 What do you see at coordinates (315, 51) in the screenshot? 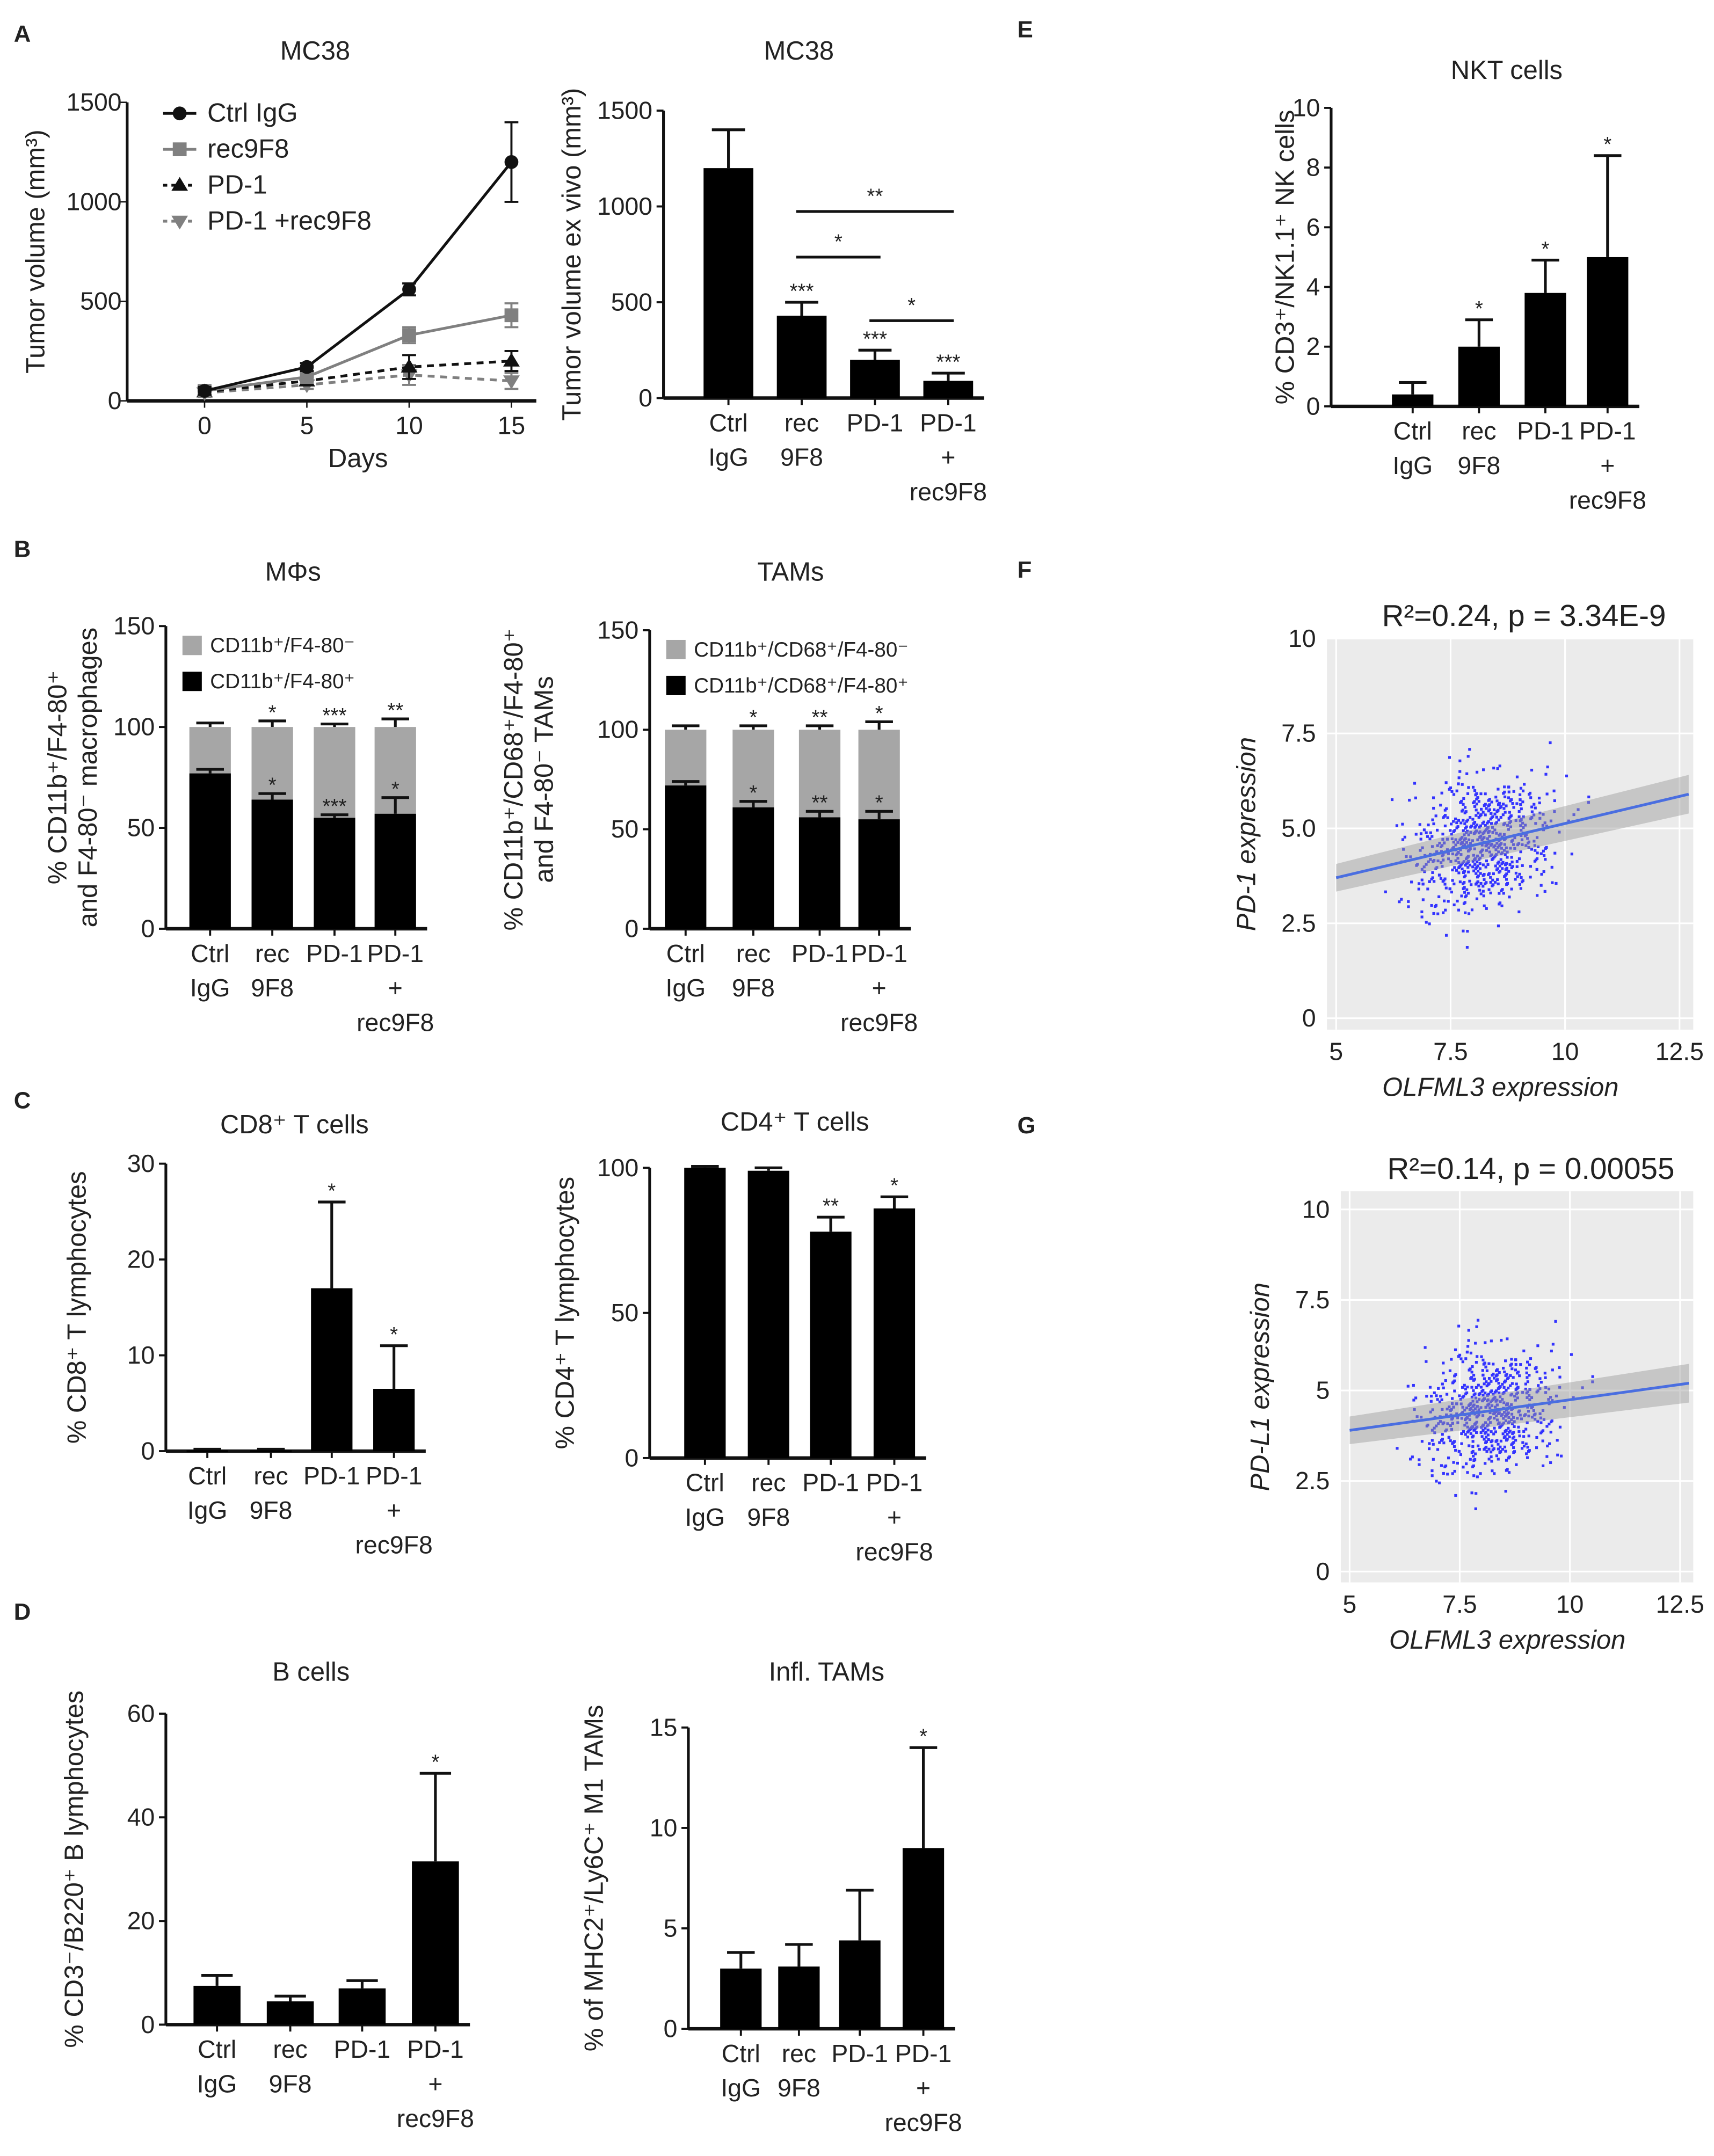
I see `chart-title: MC38` at bounding box center [315, 51].